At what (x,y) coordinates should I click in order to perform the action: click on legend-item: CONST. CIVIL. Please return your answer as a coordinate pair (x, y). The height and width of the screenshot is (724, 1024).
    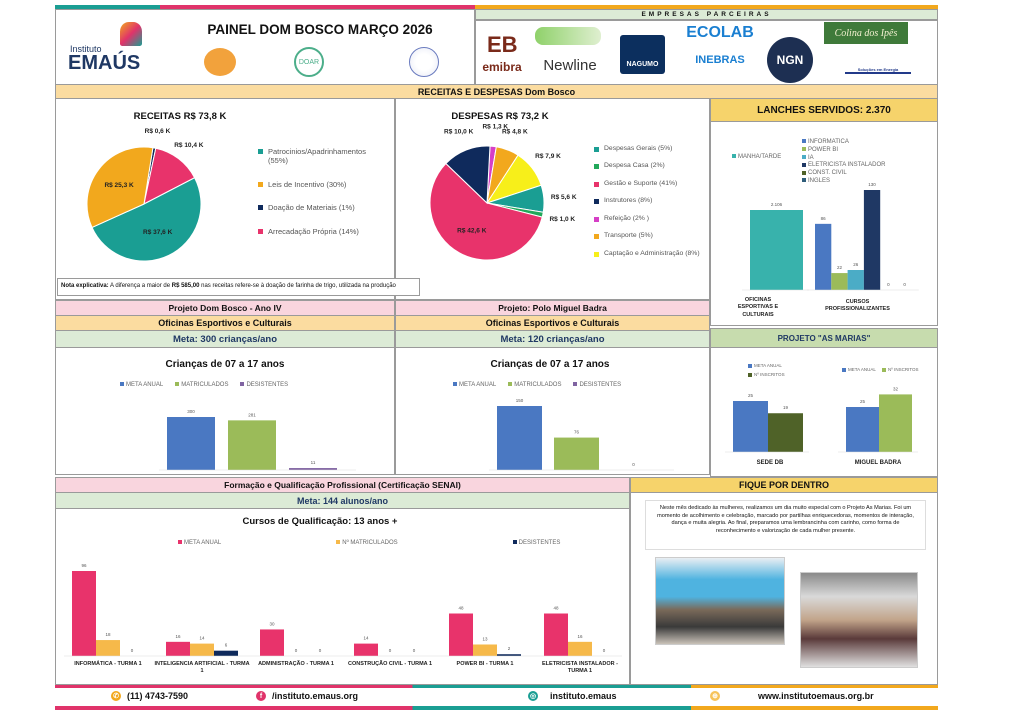
    Looking at the image, I should click on (843, 174).